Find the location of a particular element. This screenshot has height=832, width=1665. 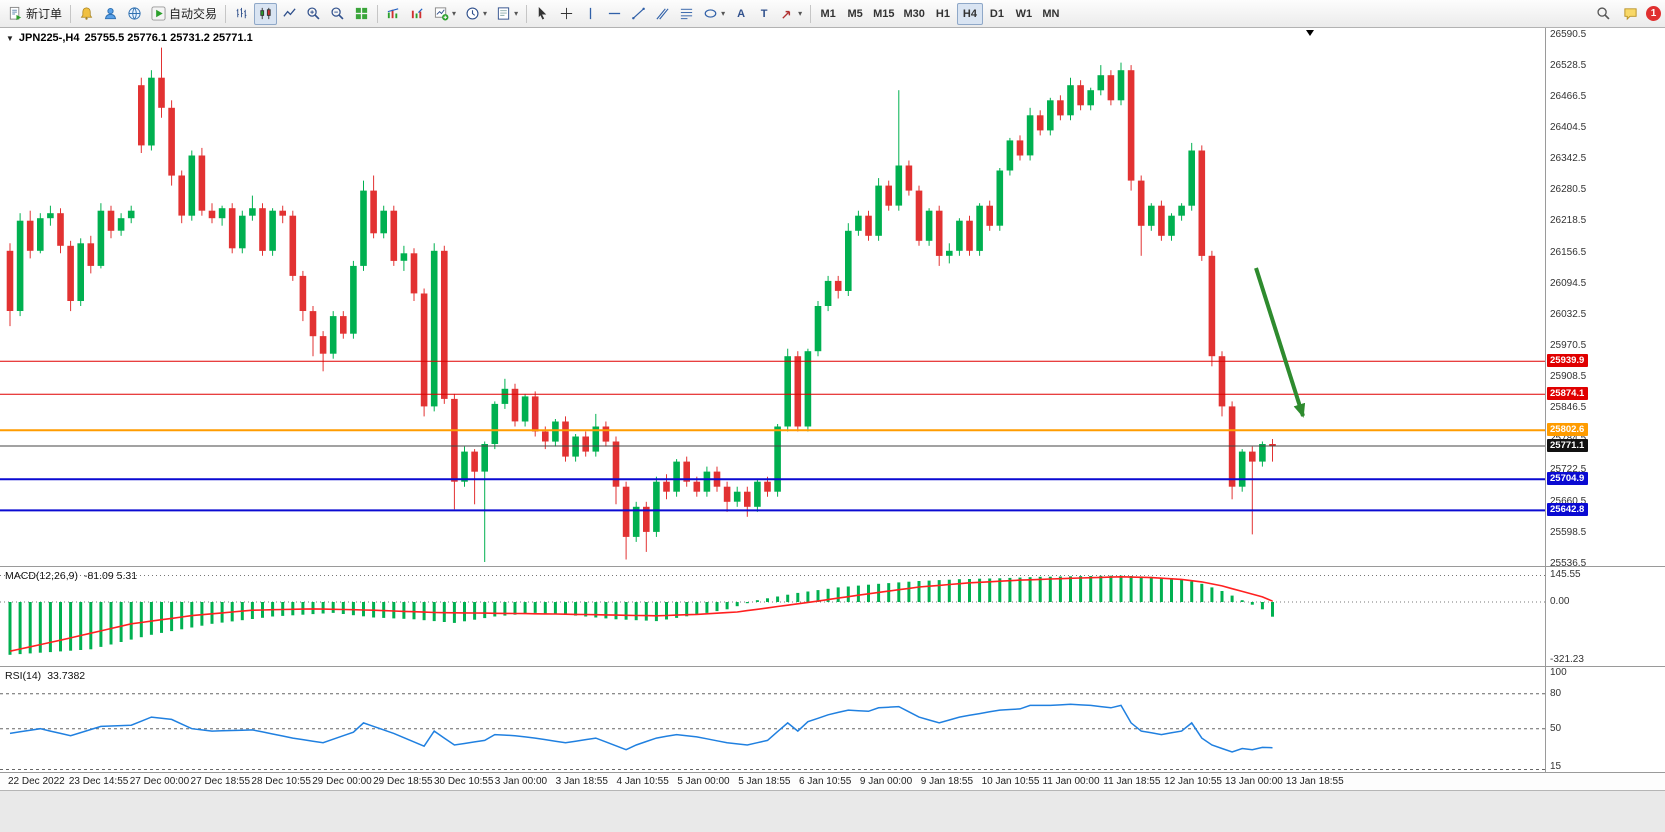

new-order-button: 新订单 is located at coordinates (35, 14).